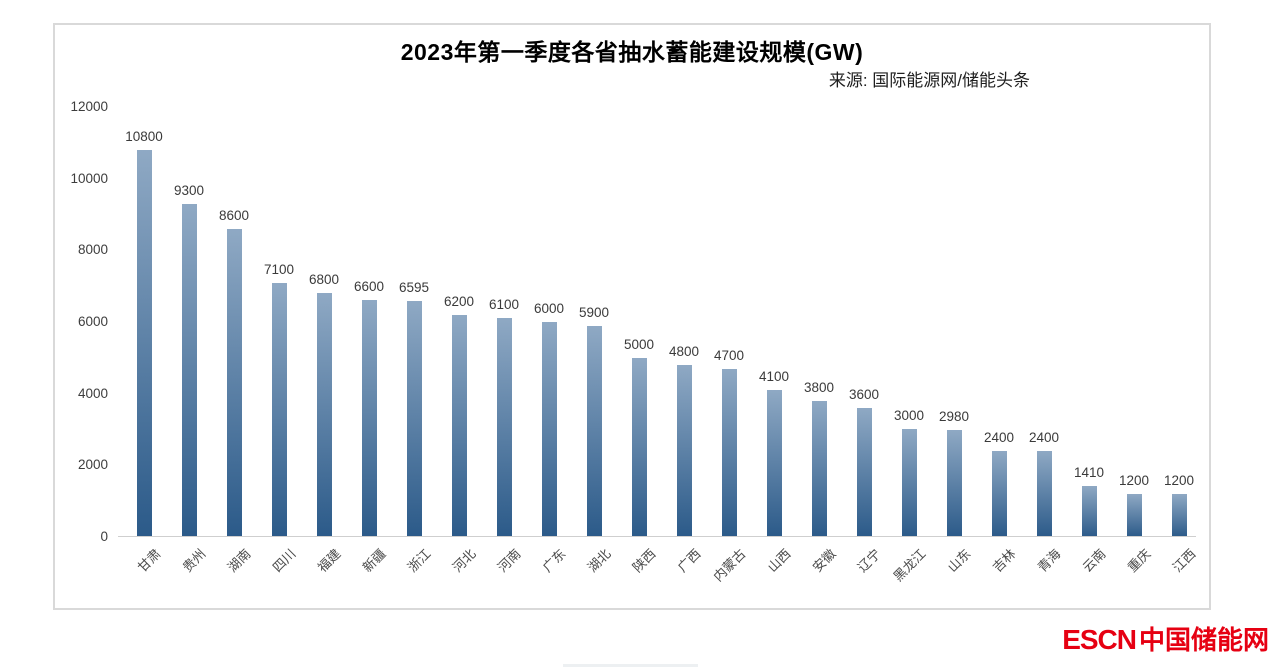 This screenshot has width=1283, height=667. What do you see at coordinates (324, 279) in the screenshot?
I see `bar-value-label: 6800` at bounding box center [324, 279].